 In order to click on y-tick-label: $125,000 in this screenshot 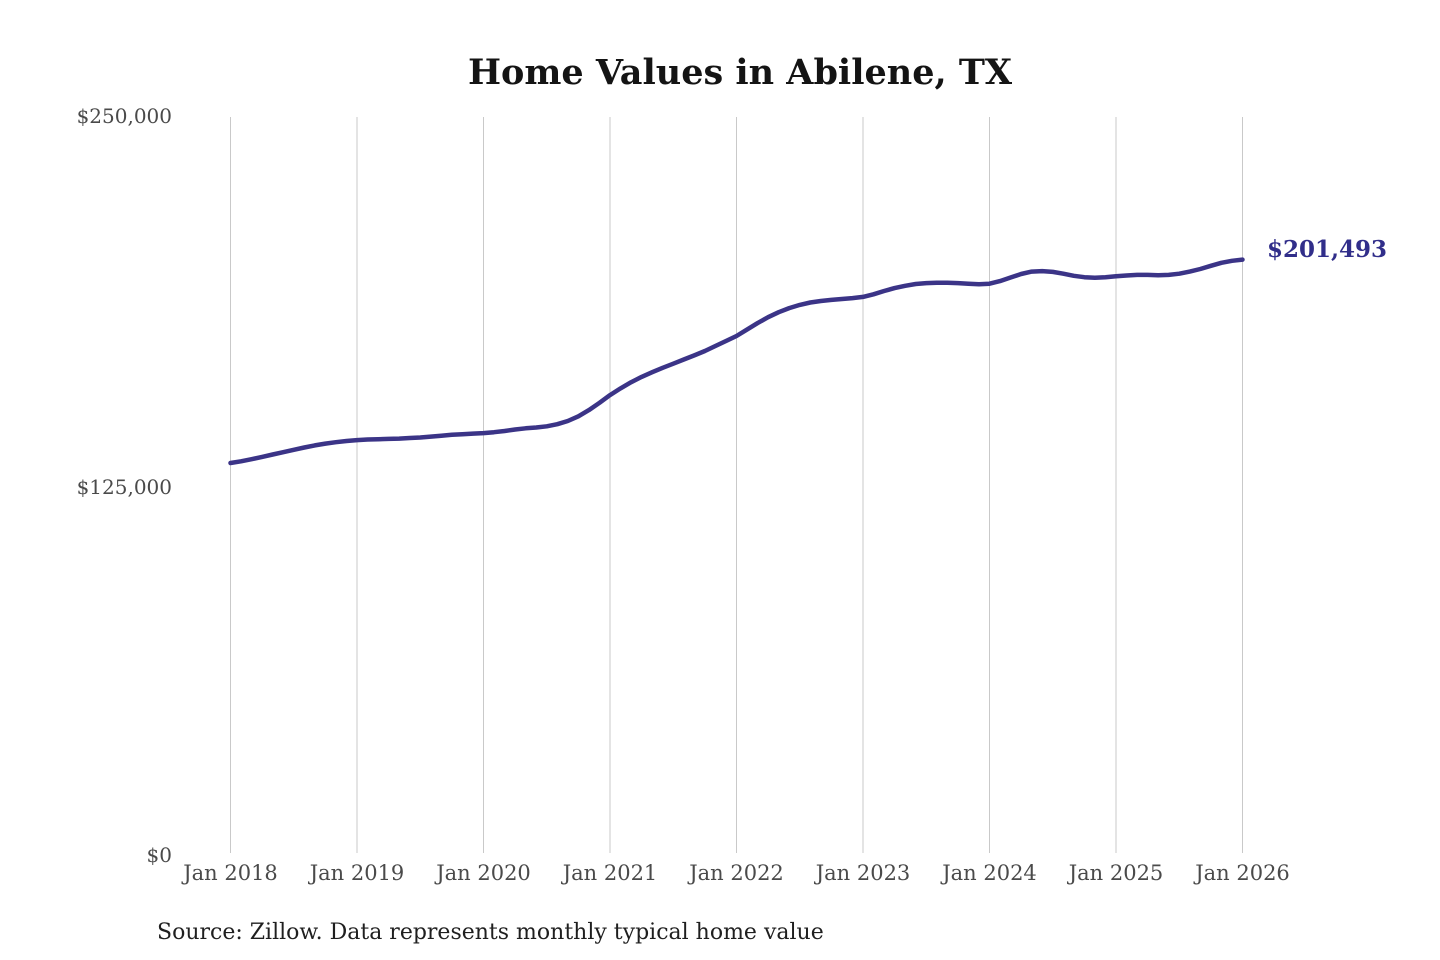, I will do `click(124, 487)`.